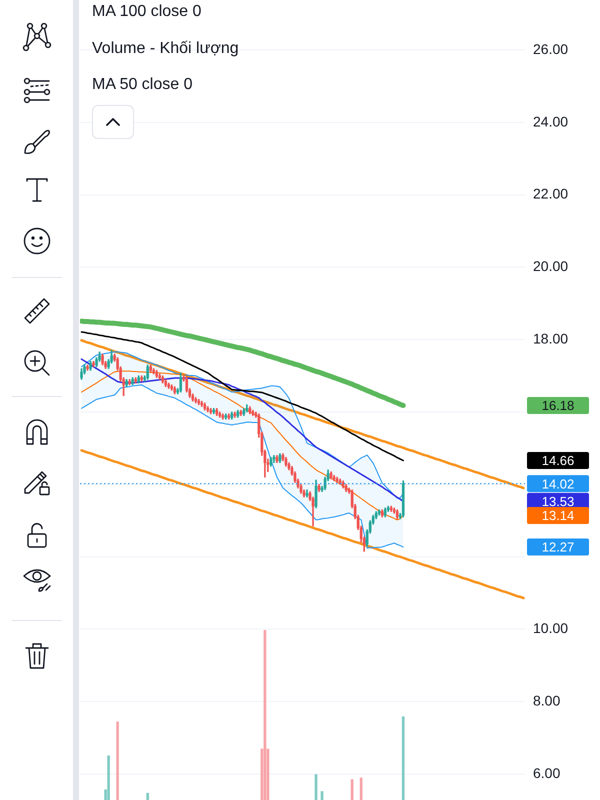 This screenshot has height=800, width=600. Describe the element at coordinates (558, 501) in the screenshot. I see `y2-tick-label: 13.53` at that location.